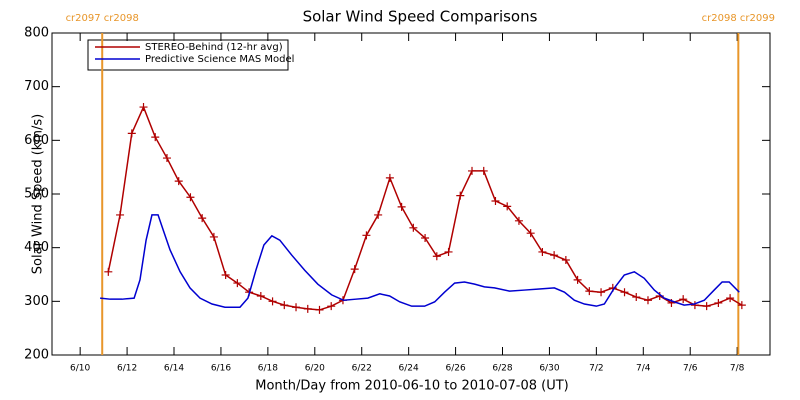  I want to click on y-tick-label: 300, so click(36, 301).